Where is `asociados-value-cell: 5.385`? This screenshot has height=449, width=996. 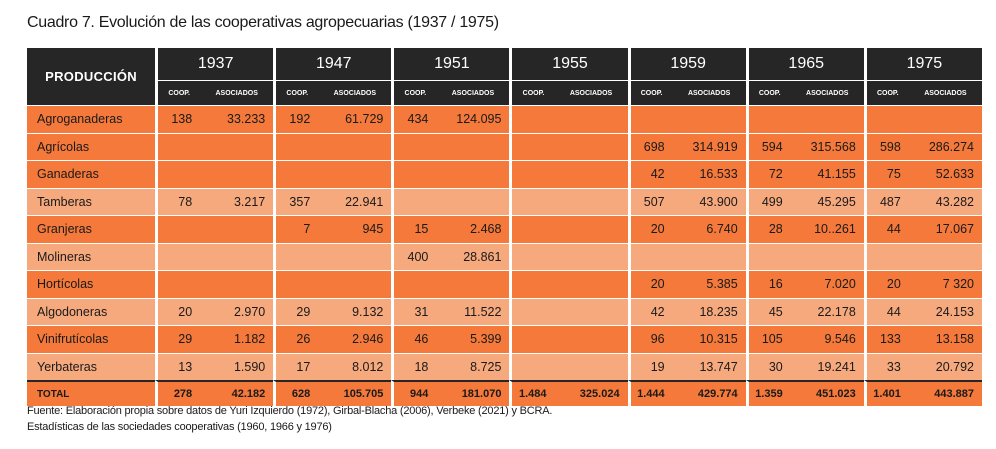 asociados-value-cell: 5.385 is located at coordinates (709, 284).